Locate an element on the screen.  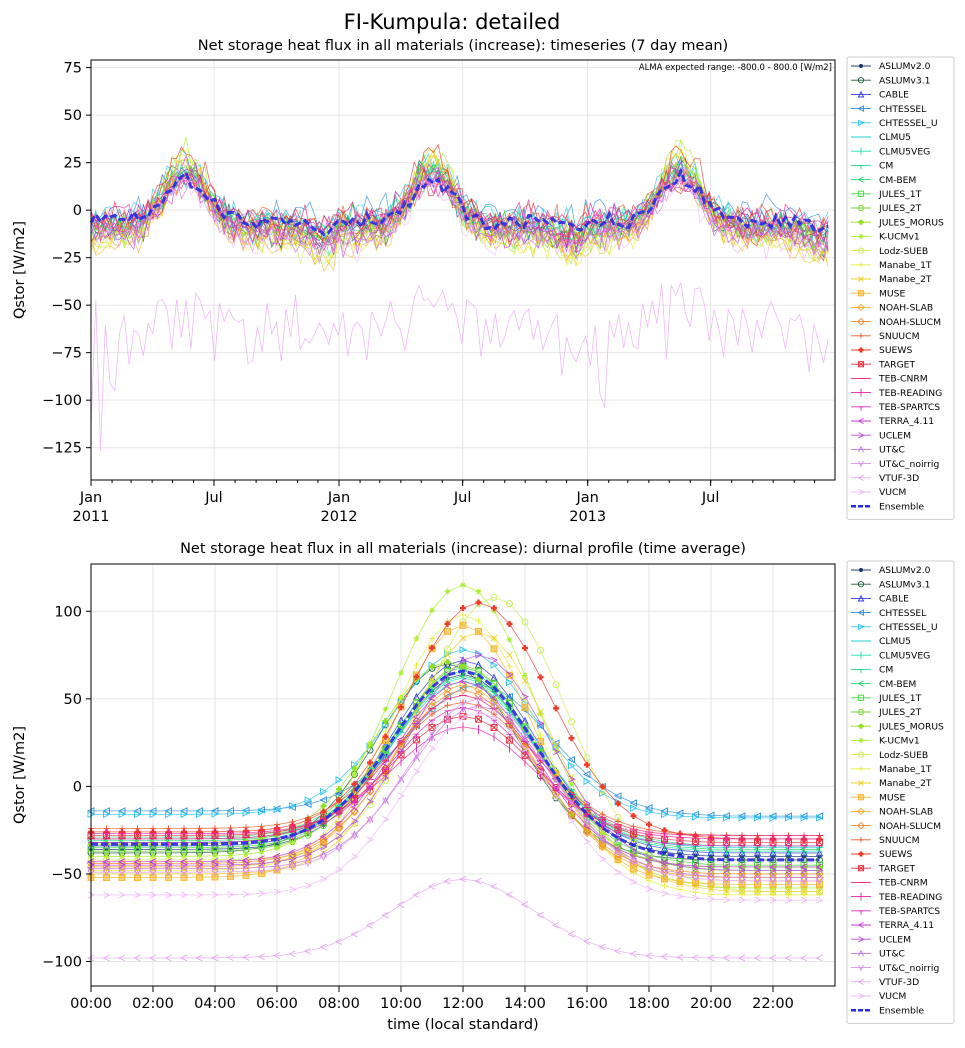
legend-entry: Lodz-SUEB is located at coordinates (889, 755).